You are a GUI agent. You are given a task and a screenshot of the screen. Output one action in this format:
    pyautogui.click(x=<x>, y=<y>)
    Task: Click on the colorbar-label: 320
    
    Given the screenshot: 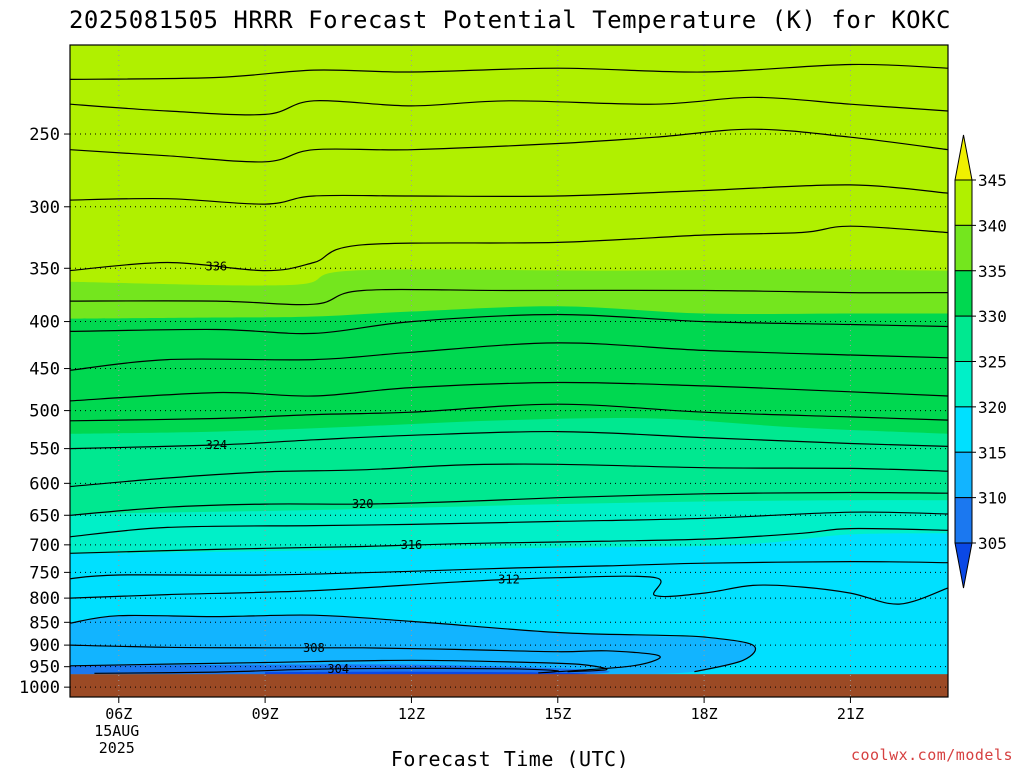 What is the action you would take?
    pyautogui.click(x=992, y=407)
    